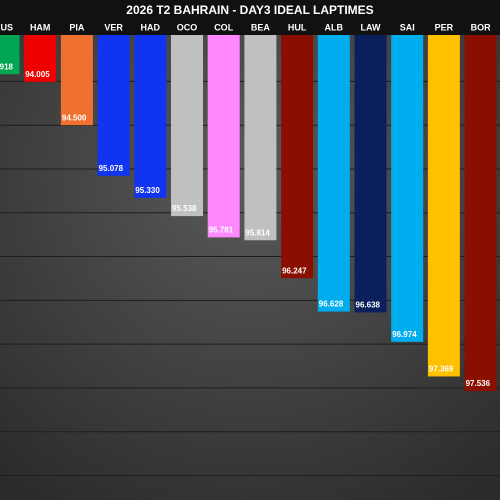  Describe the element at coordinates (294, 270) in the screenshot. I see `value-label: 96.247` at that location.